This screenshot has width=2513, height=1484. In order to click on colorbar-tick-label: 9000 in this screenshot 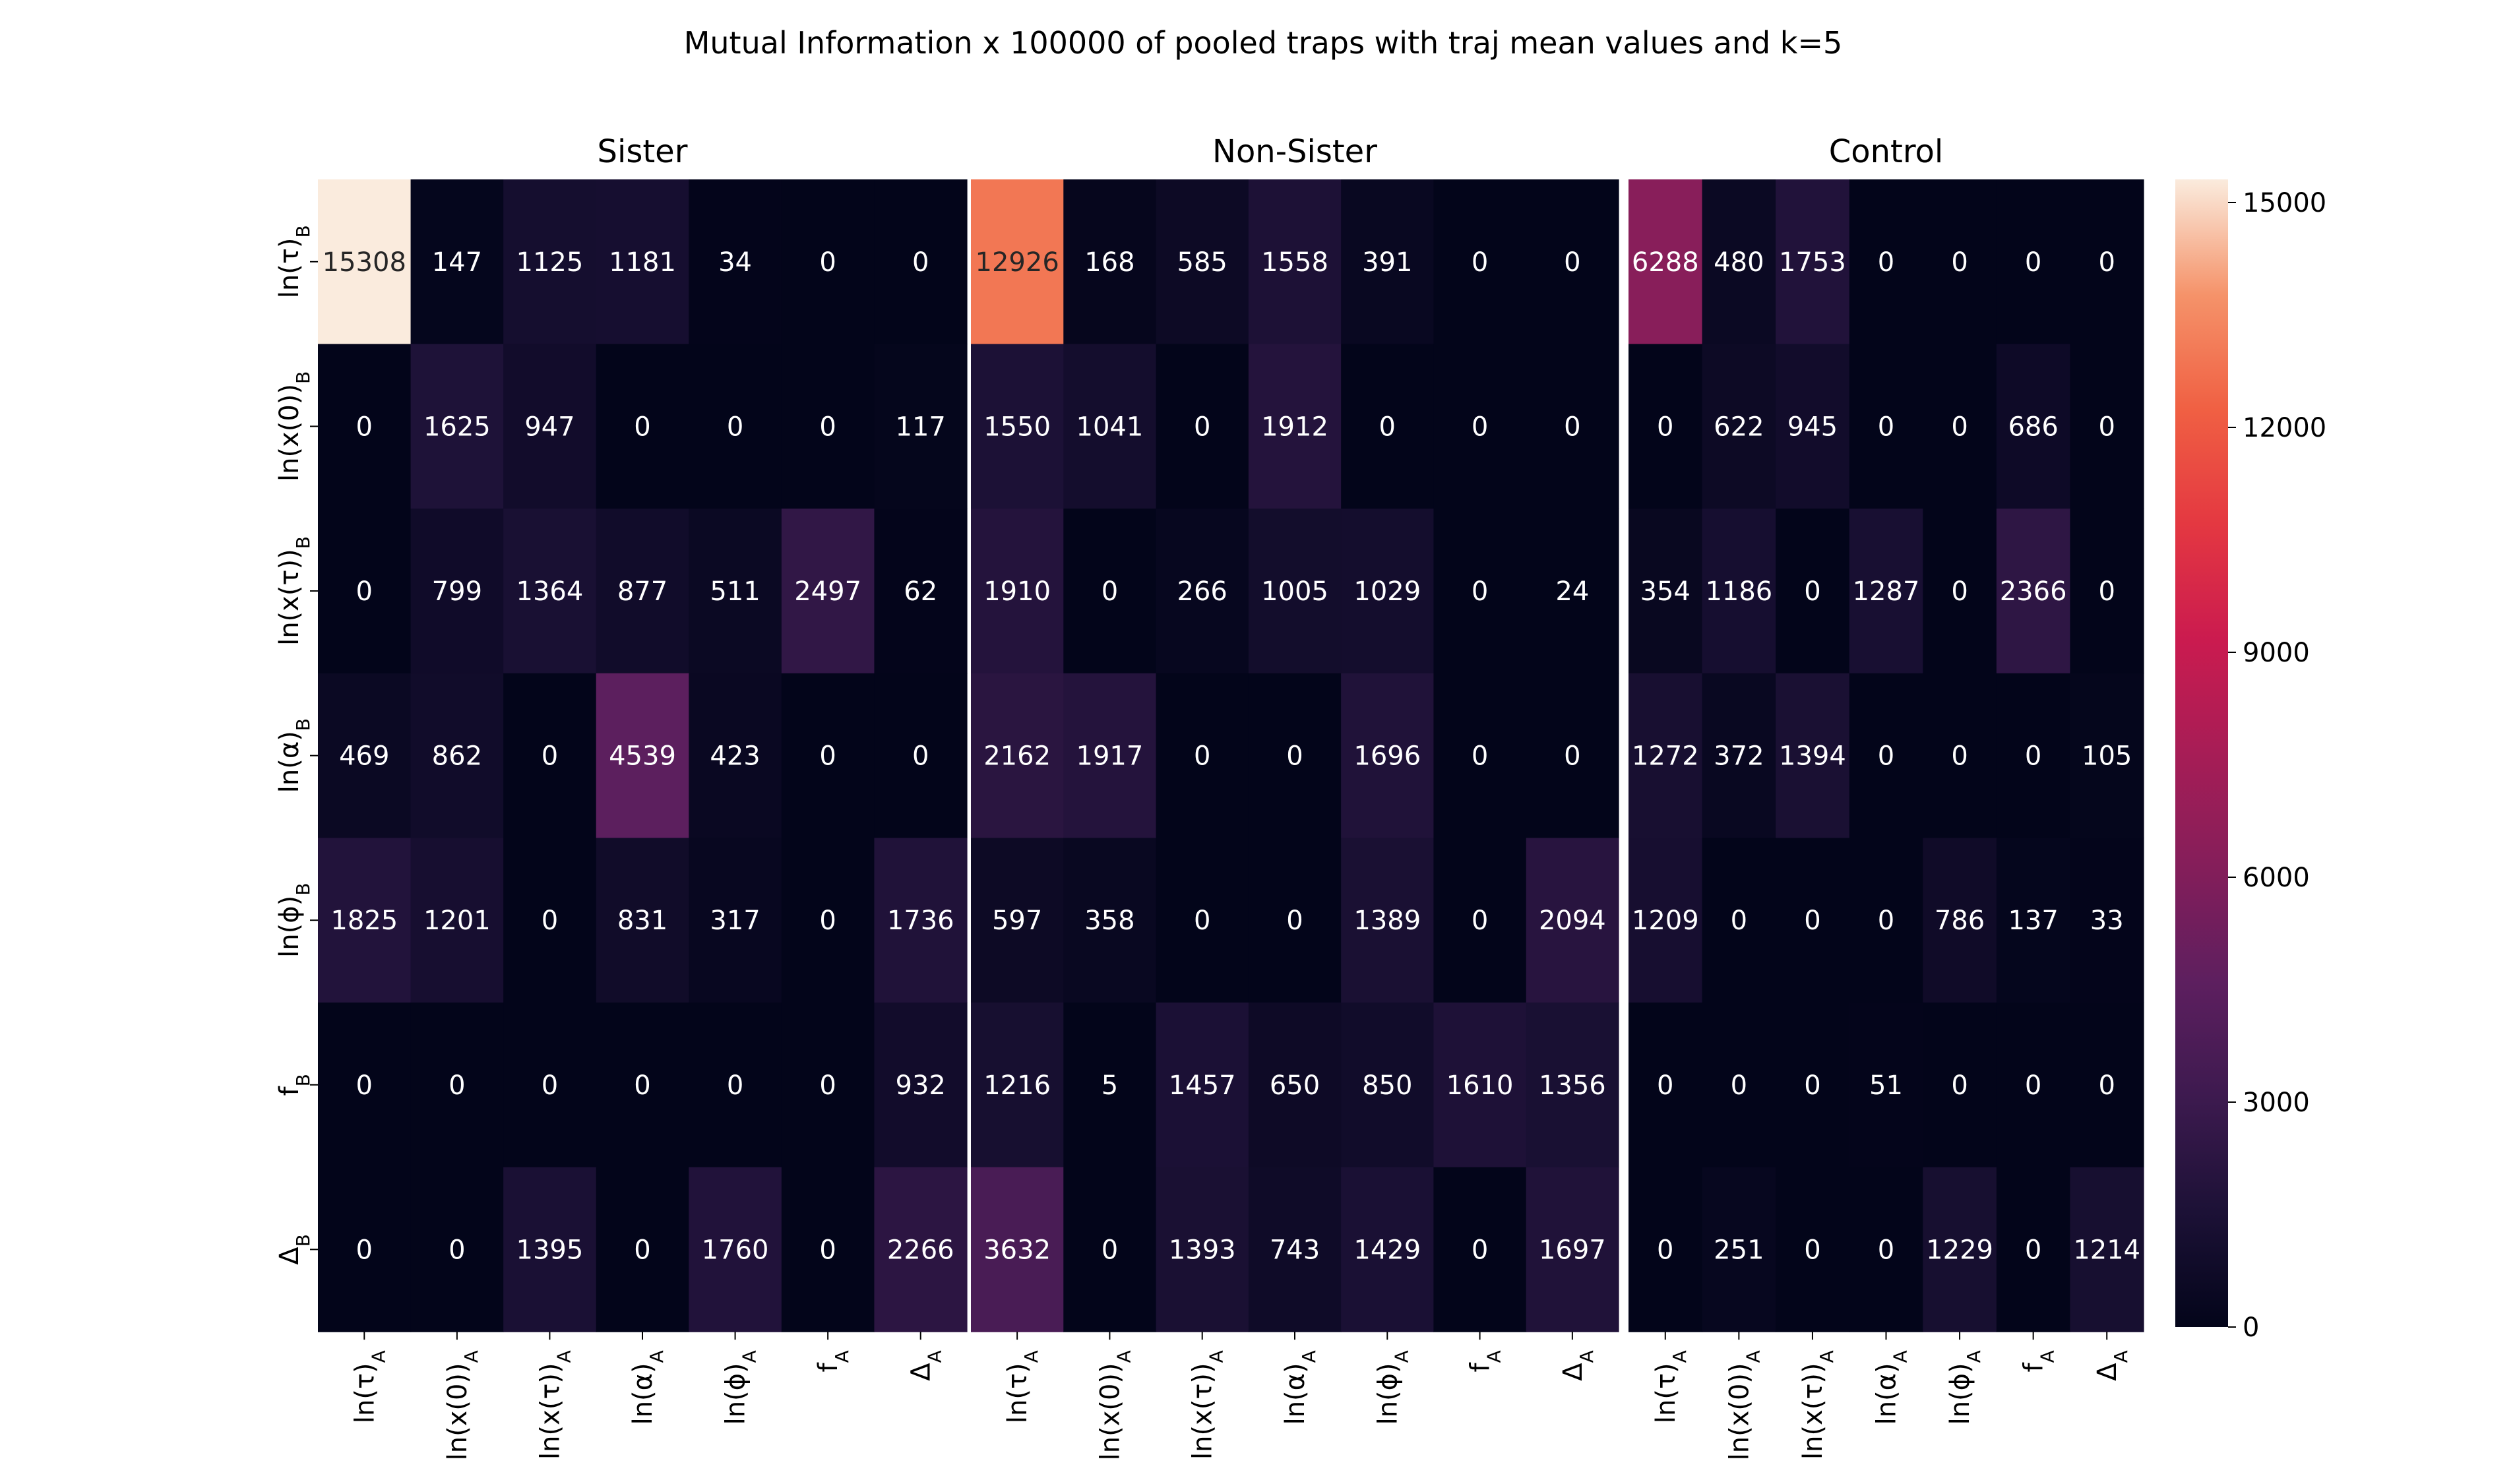, I will do `click(2276, 653)`.